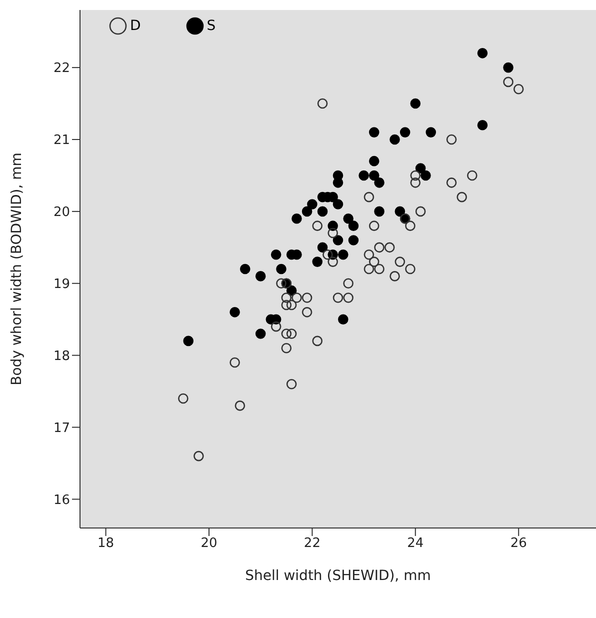  Describe the element at coordinates (135, 26) in the screenshot. I see `legend-label: D` at that location.